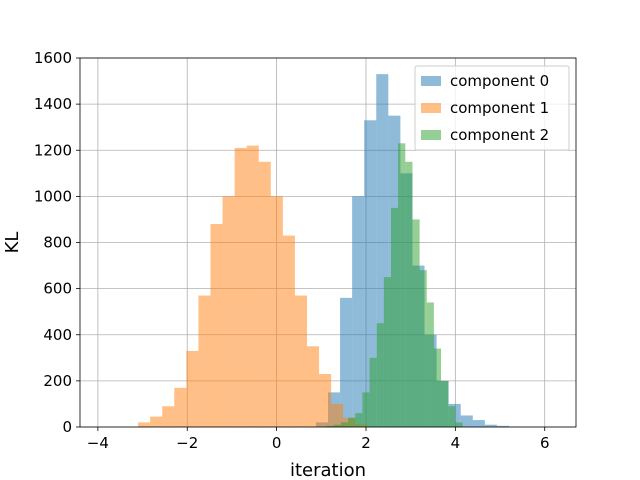 Image resolution: width=640 pixels, height=480 pixels. Describe the element at coordinates (187, 443) in the screenshot. I see `x-tick-label: −2` at that location.